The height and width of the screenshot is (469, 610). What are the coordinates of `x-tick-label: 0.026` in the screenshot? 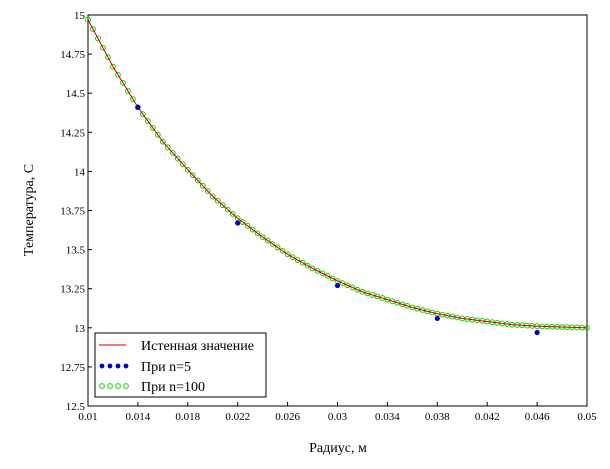 It's located at (287, 417).